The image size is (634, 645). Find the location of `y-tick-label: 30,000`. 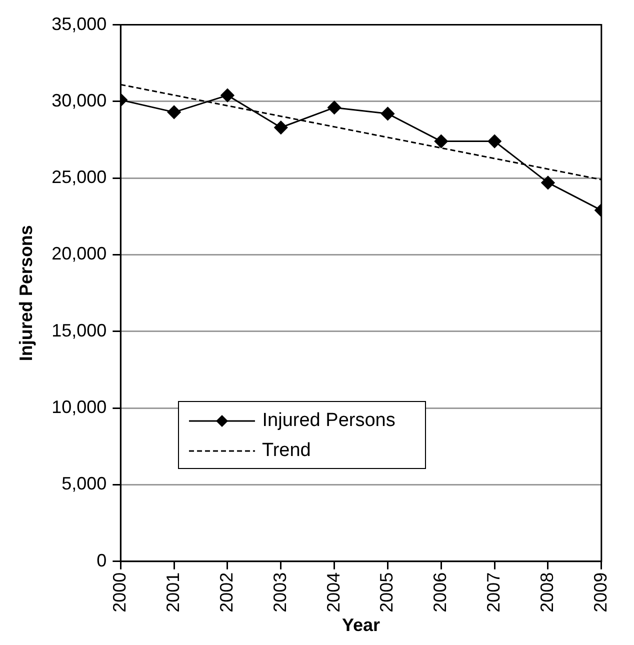

y-tick-label: 30,000 is located at coordinates (79, 100).